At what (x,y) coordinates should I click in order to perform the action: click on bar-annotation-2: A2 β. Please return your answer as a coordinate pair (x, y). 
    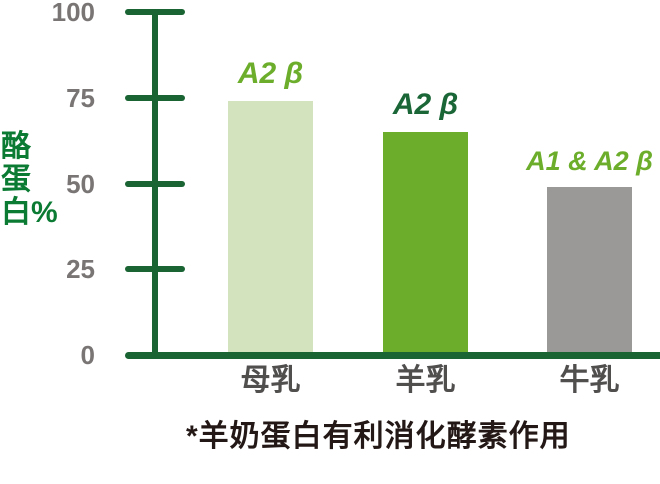
    Looking at the image, I should click on (425, 105).